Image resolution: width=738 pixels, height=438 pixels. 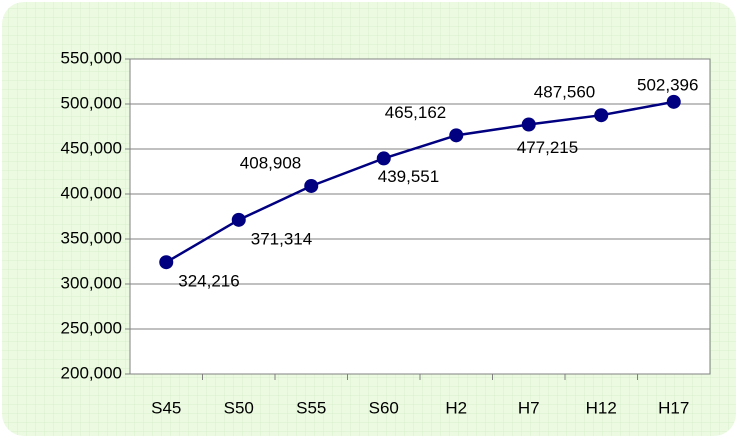 I want to click on data-label: 371,314, so click(x=281, y=238).